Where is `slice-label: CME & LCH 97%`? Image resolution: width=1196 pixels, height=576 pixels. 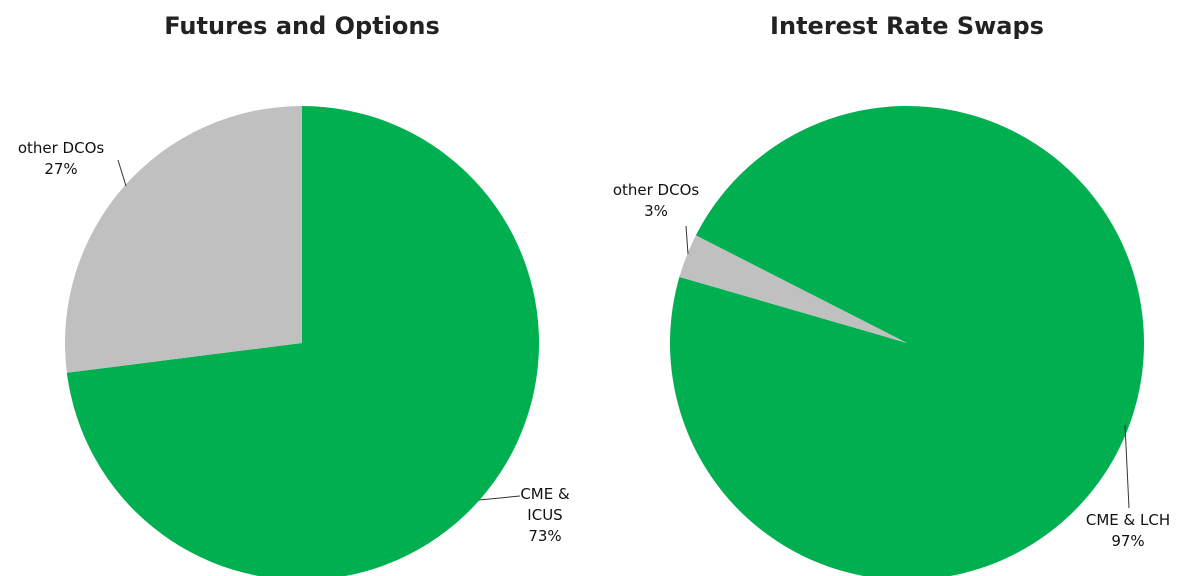 slice-label: CME & LCH 97% is located at coordinates (1128, 531).